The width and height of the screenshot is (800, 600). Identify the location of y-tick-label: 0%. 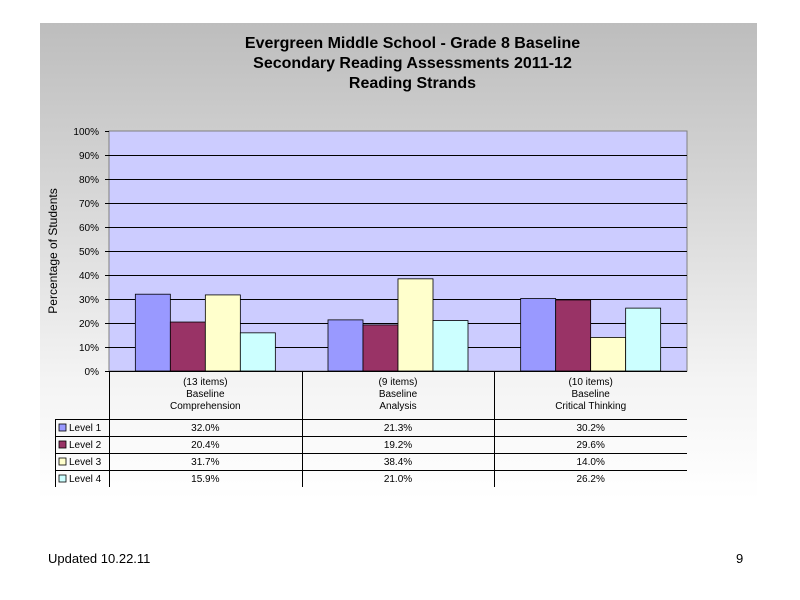
(92, 372).